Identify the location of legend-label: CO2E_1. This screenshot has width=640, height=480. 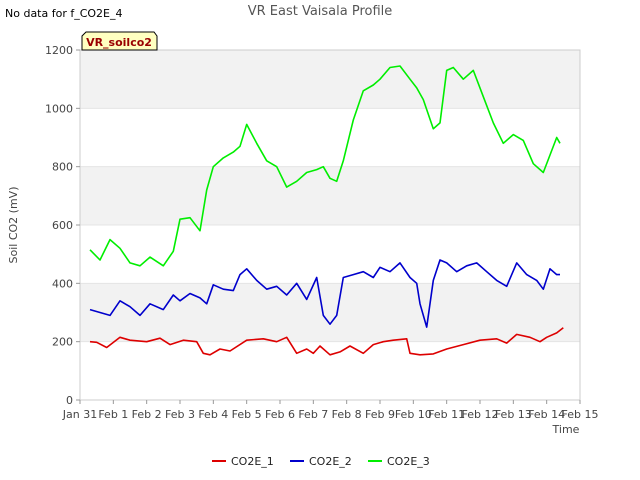
(252, 461).